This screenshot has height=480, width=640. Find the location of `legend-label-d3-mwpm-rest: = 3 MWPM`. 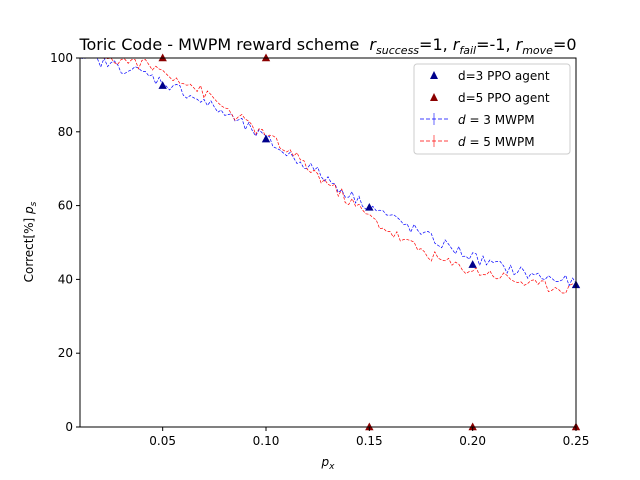

legend-label-d3-mwpm-rest: = 3 MWPM is located at coordinates (500, 120).